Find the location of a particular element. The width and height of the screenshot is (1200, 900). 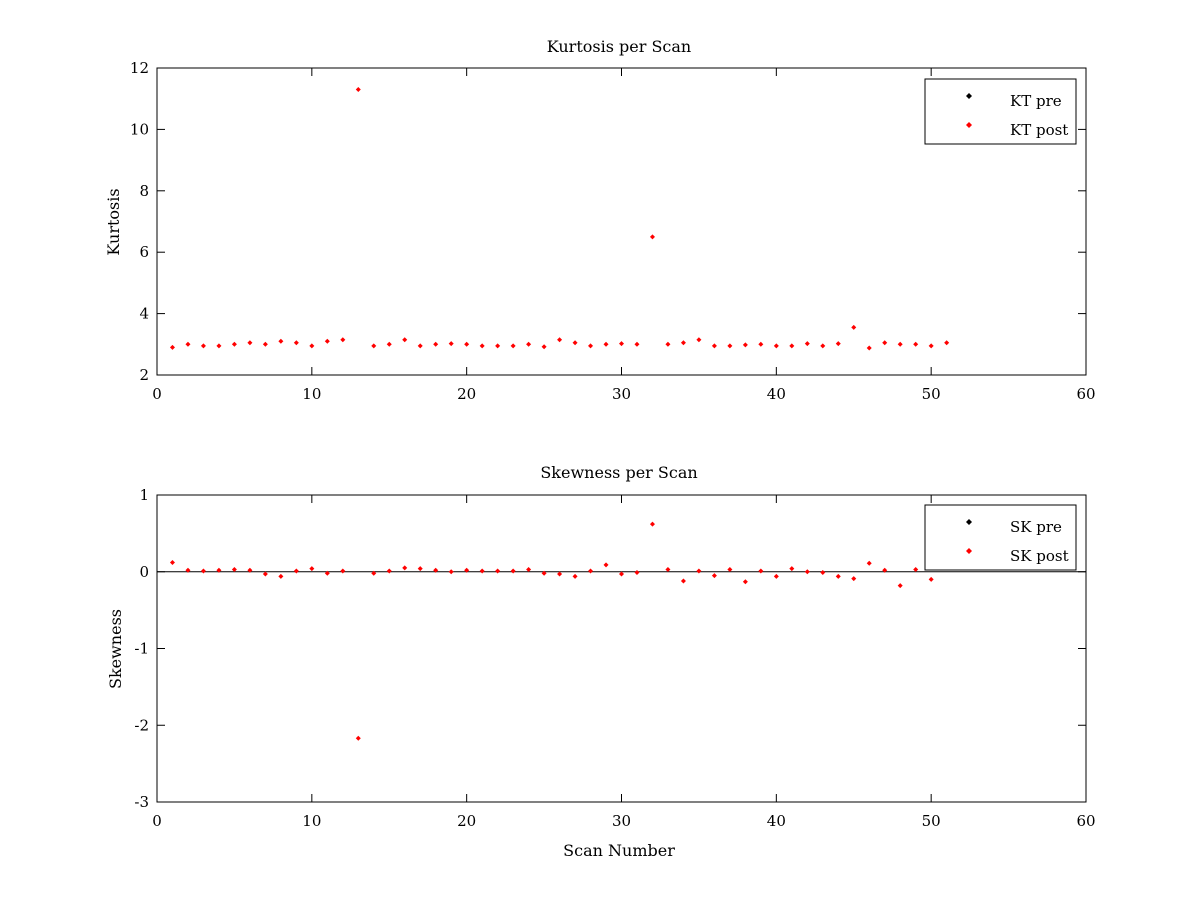

y-tick-label: 4 is located at coordinates (144, 314).